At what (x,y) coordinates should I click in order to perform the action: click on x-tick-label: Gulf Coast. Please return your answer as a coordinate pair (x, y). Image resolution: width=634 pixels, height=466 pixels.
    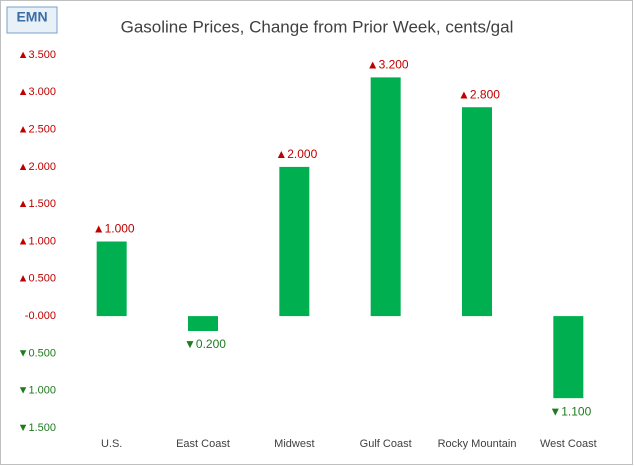
    Looking at the image, I should click on (386, 444).